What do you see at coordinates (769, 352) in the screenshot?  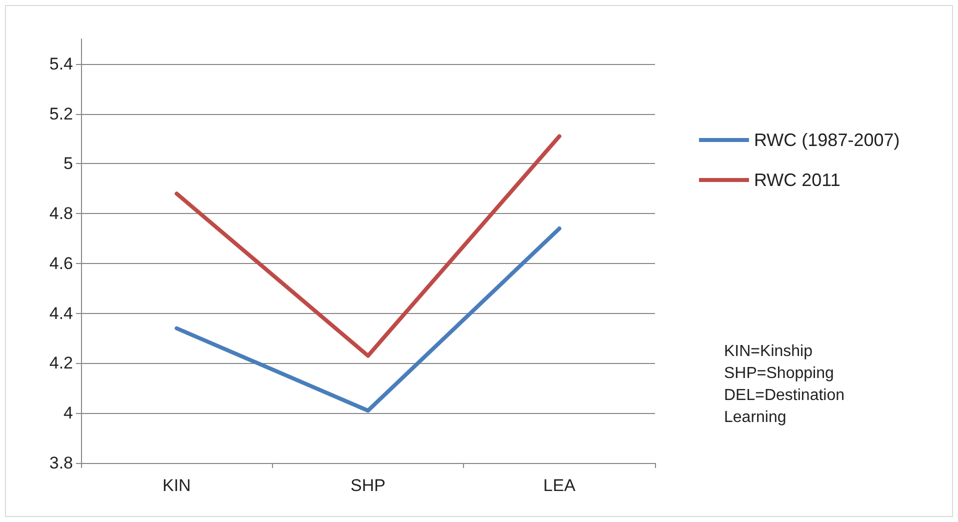 I see `text: KIN=Kinship` at bounding box center [769, 352].